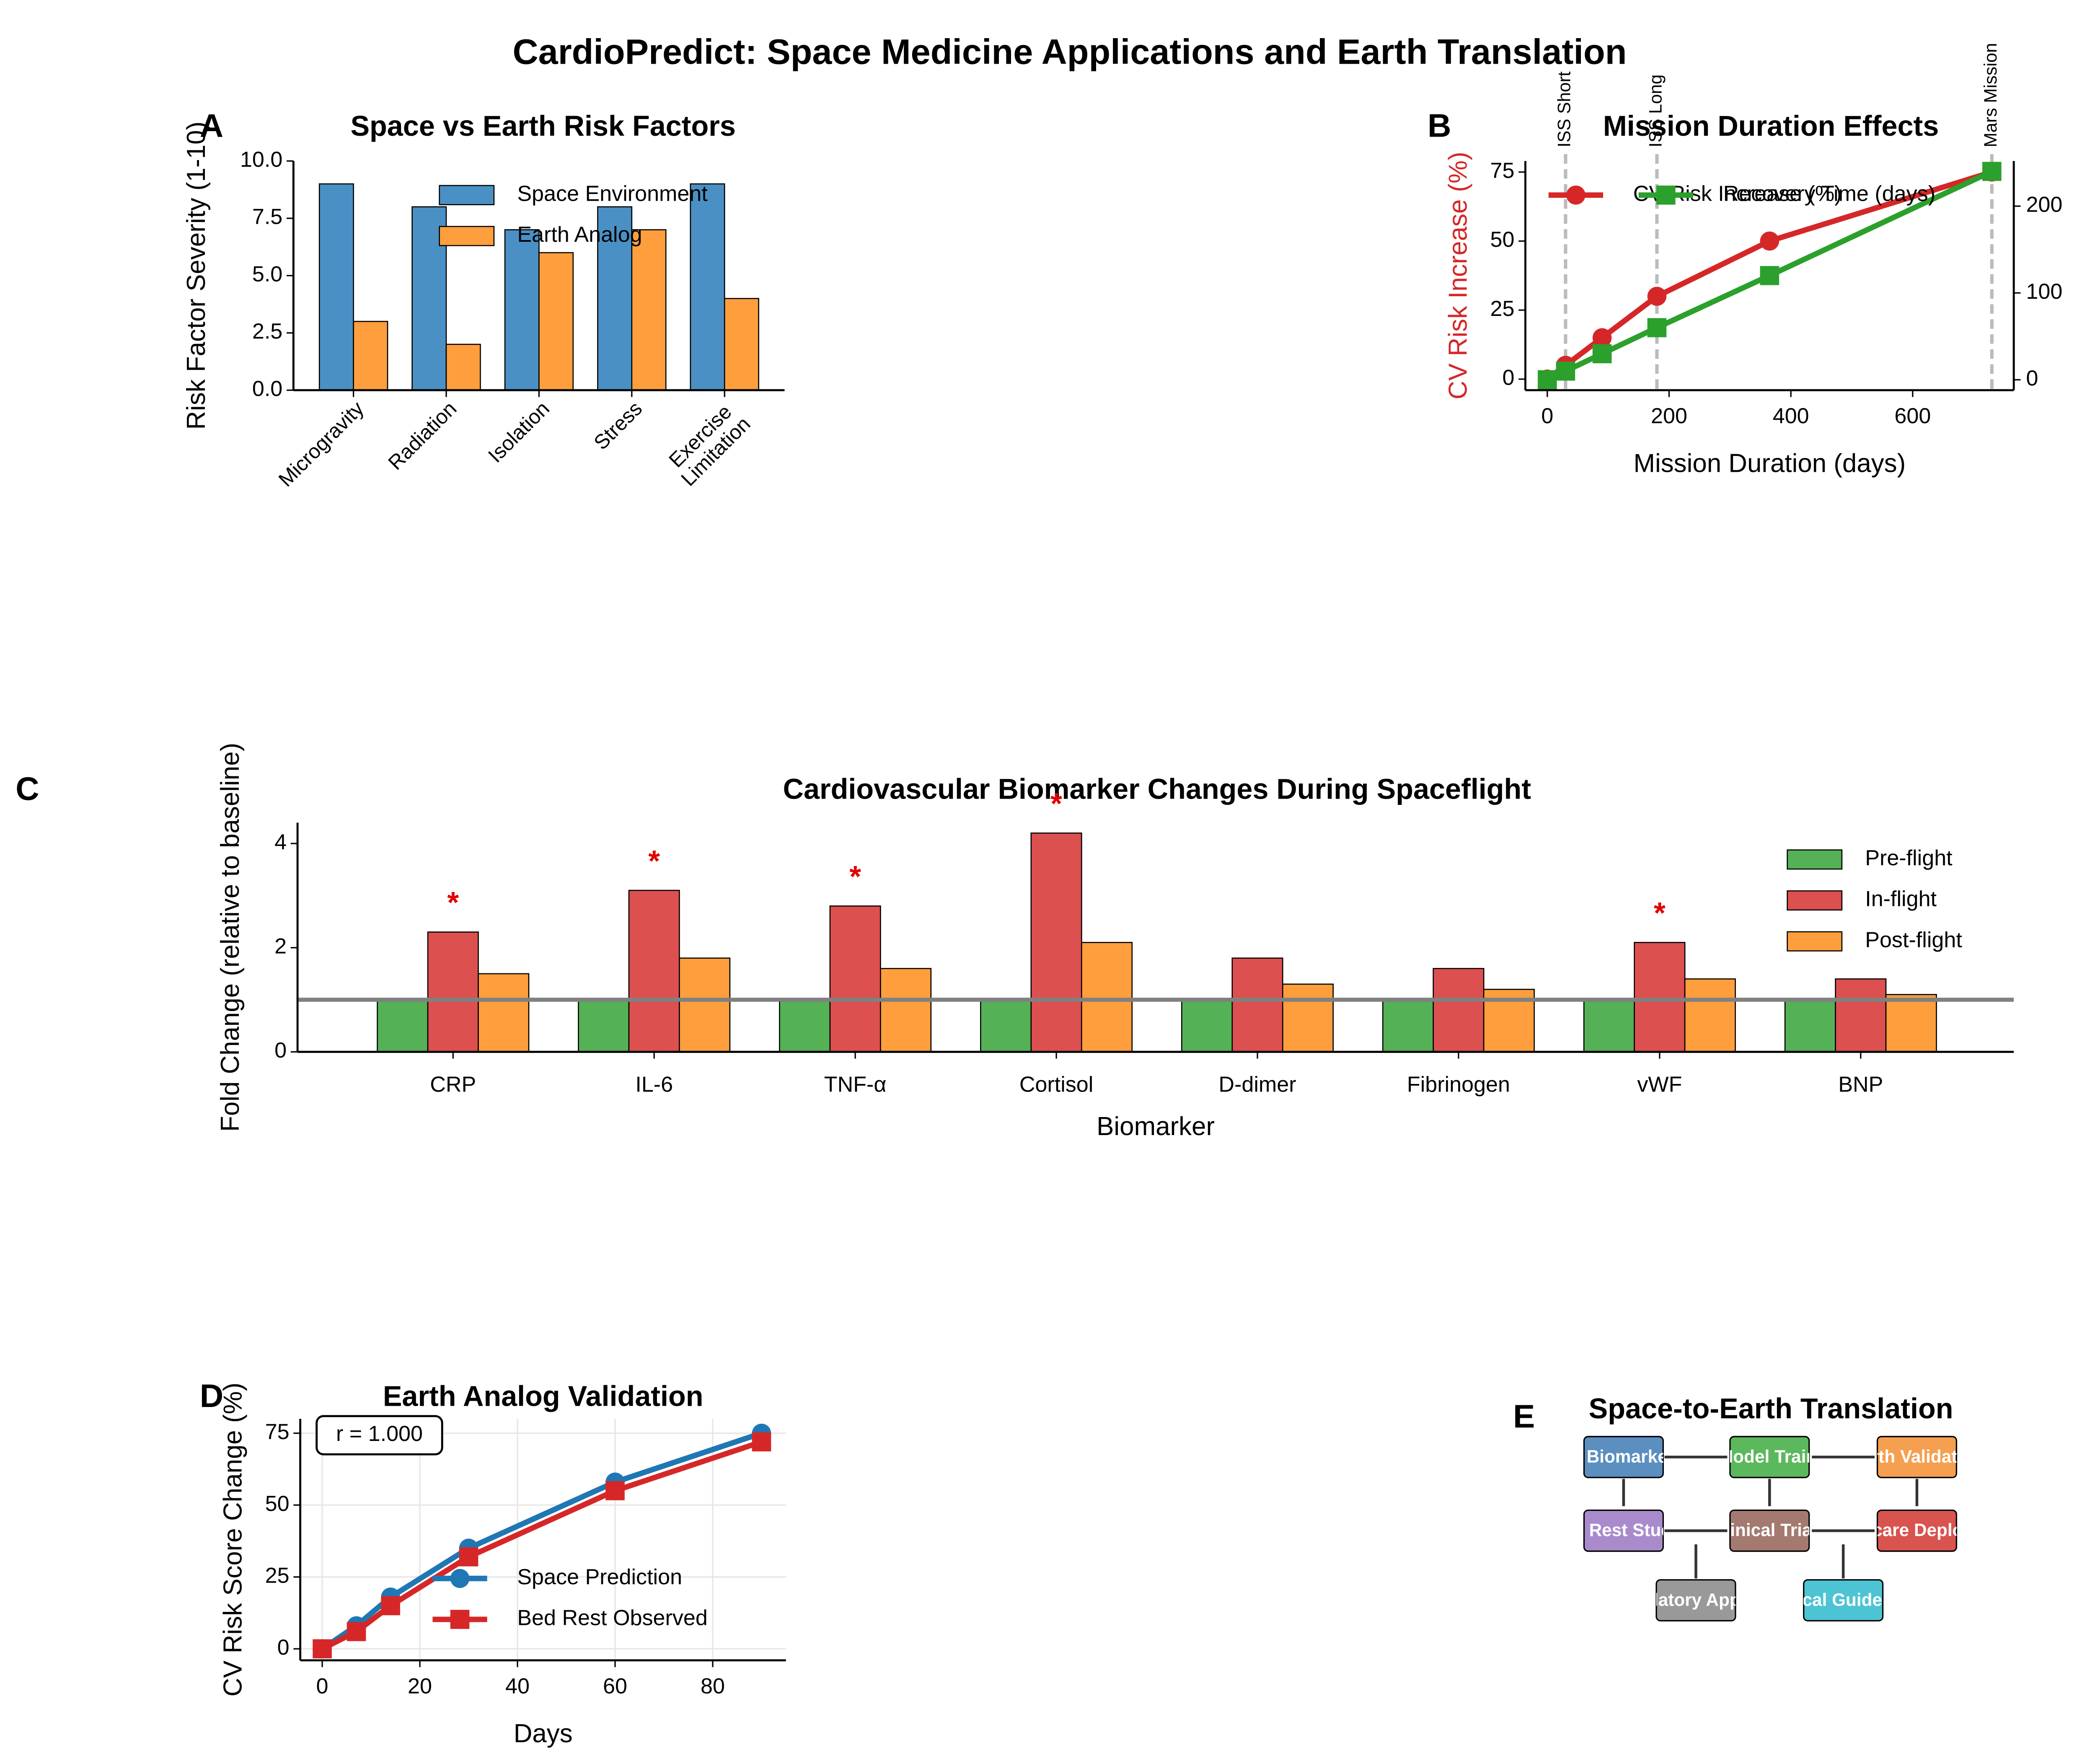 This screenshot has width=2095, height=1764. I want to click on panel-label: D, so click(211, 1395).